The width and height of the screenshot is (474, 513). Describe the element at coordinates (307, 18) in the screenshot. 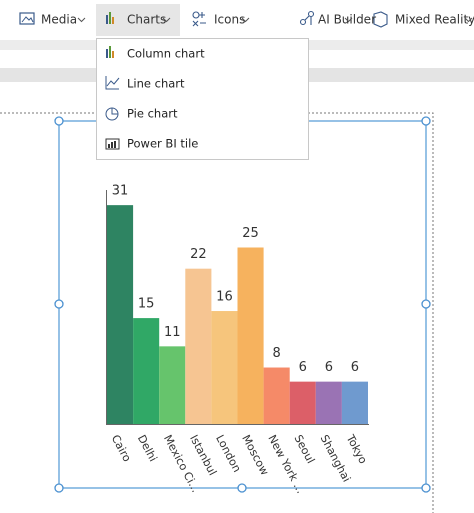

I see `ai-builder-icon` at that location.